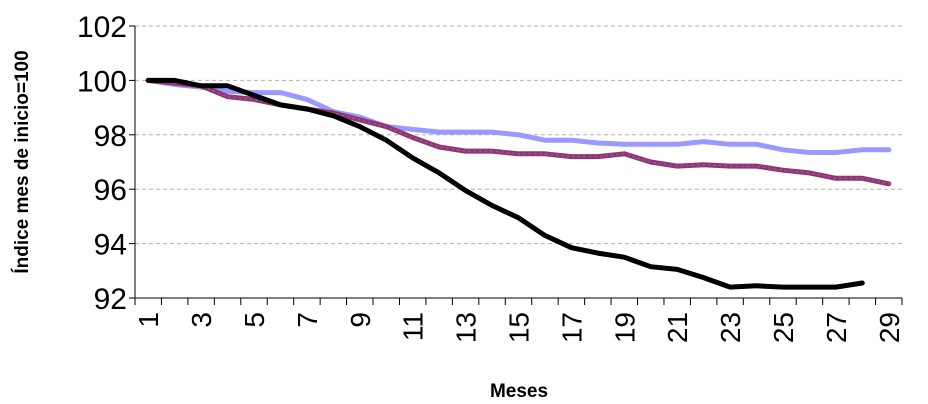 Image resolution: width=928 pixels, height=404 pixels. What do you see at coordinates (889, 327) in the screenshot?
I see `x-tick-label: 29` at bounding box center [889, 327].